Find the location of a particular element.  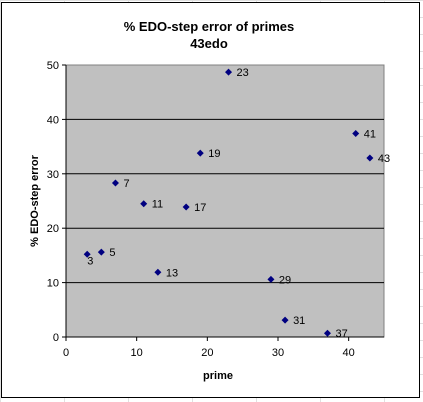

data-label-13: 13 is located at coordinates (172, 273).